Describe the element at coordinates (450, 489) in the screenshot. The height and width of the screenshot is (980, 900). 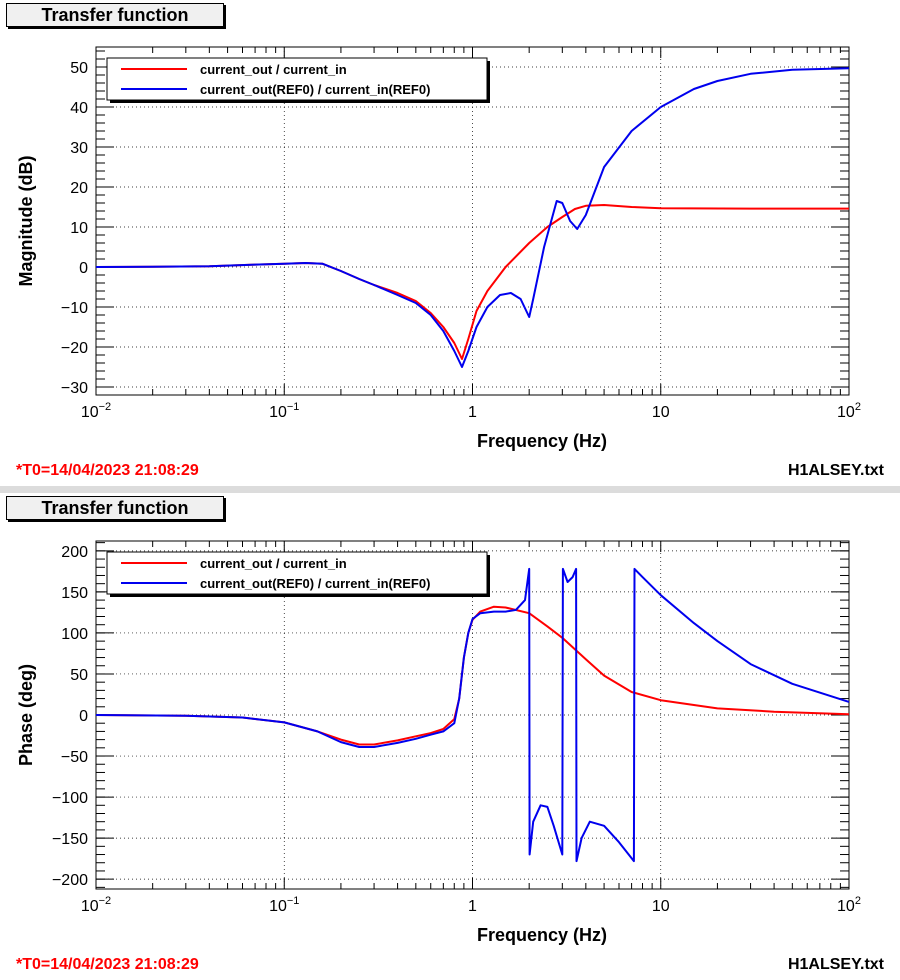
I see `panel-separator` at that location.